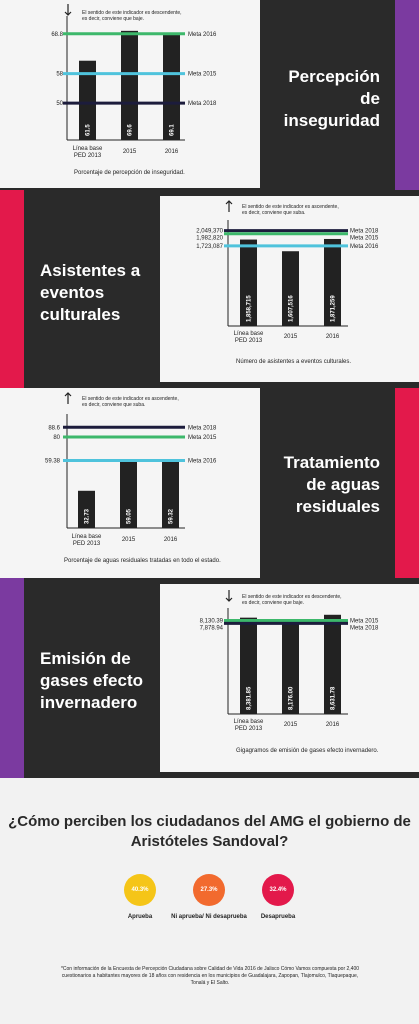  Describe the element at coordinates (331, 98) in the screenshot. I see `section-title-1: Percepción de inseguridad` at that location.